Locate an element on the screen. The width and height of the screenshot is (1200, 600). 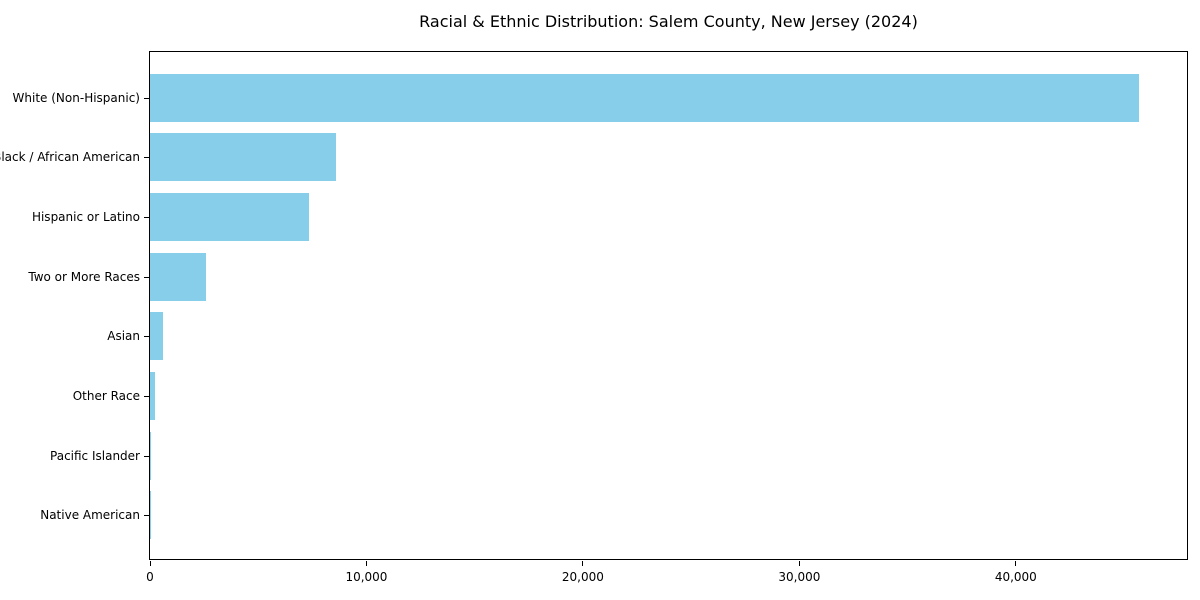
x-tick-label-30000: 30,000 is located at coordinates (799, 577).